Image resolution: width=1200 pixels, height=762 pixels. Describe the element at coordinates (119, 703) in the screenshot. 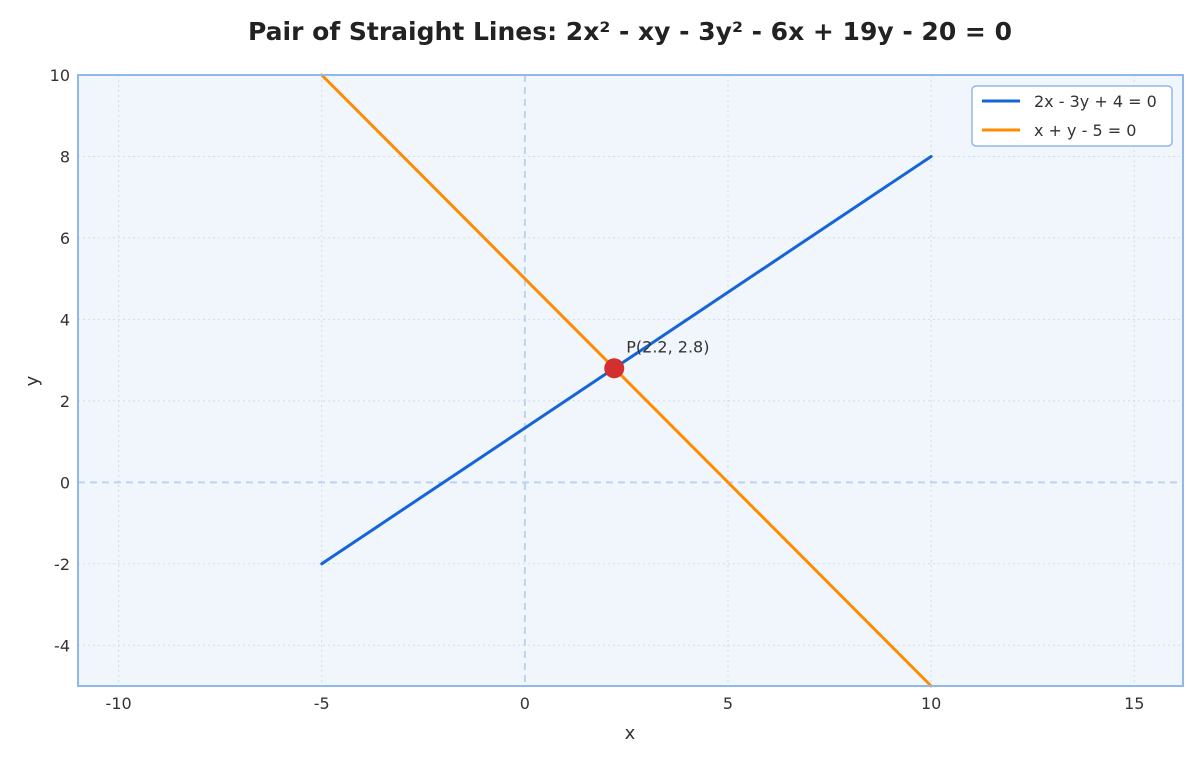

I see `x-tick-label: -10` at that location.